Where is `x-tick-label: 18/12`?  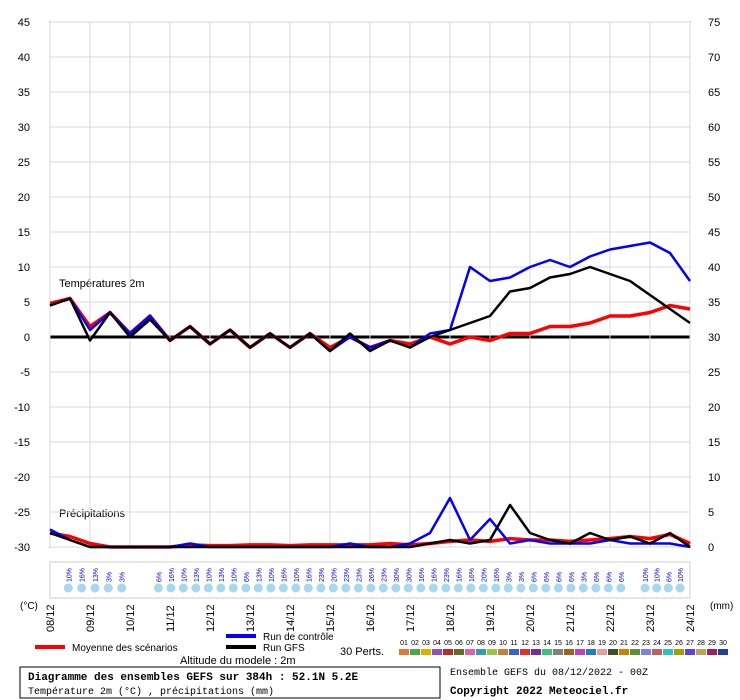
x-tick-label: 18/12 is located at coordinates (451, 618).